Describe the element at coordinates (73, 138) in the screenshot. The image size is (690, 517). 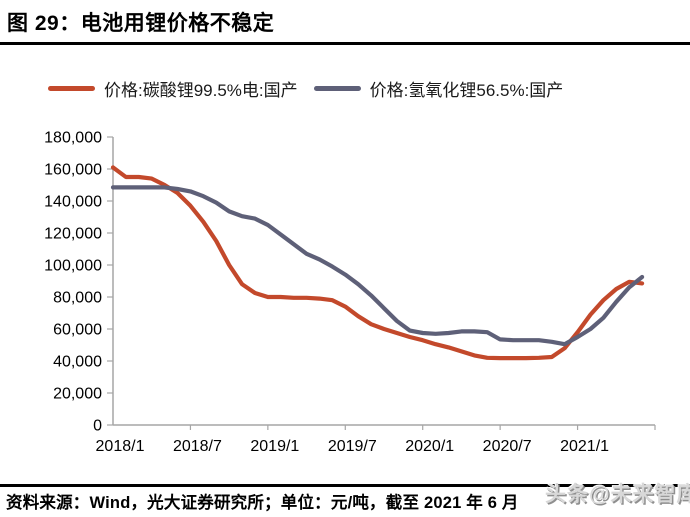
I see `y-tick-label: 180,000` at that location.